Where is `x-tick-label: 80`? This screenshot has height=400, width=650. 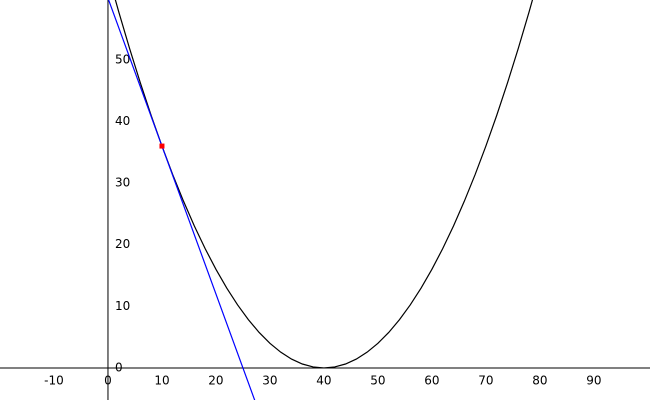 x-tick-label: 80 is located at coordinates (539, 380).